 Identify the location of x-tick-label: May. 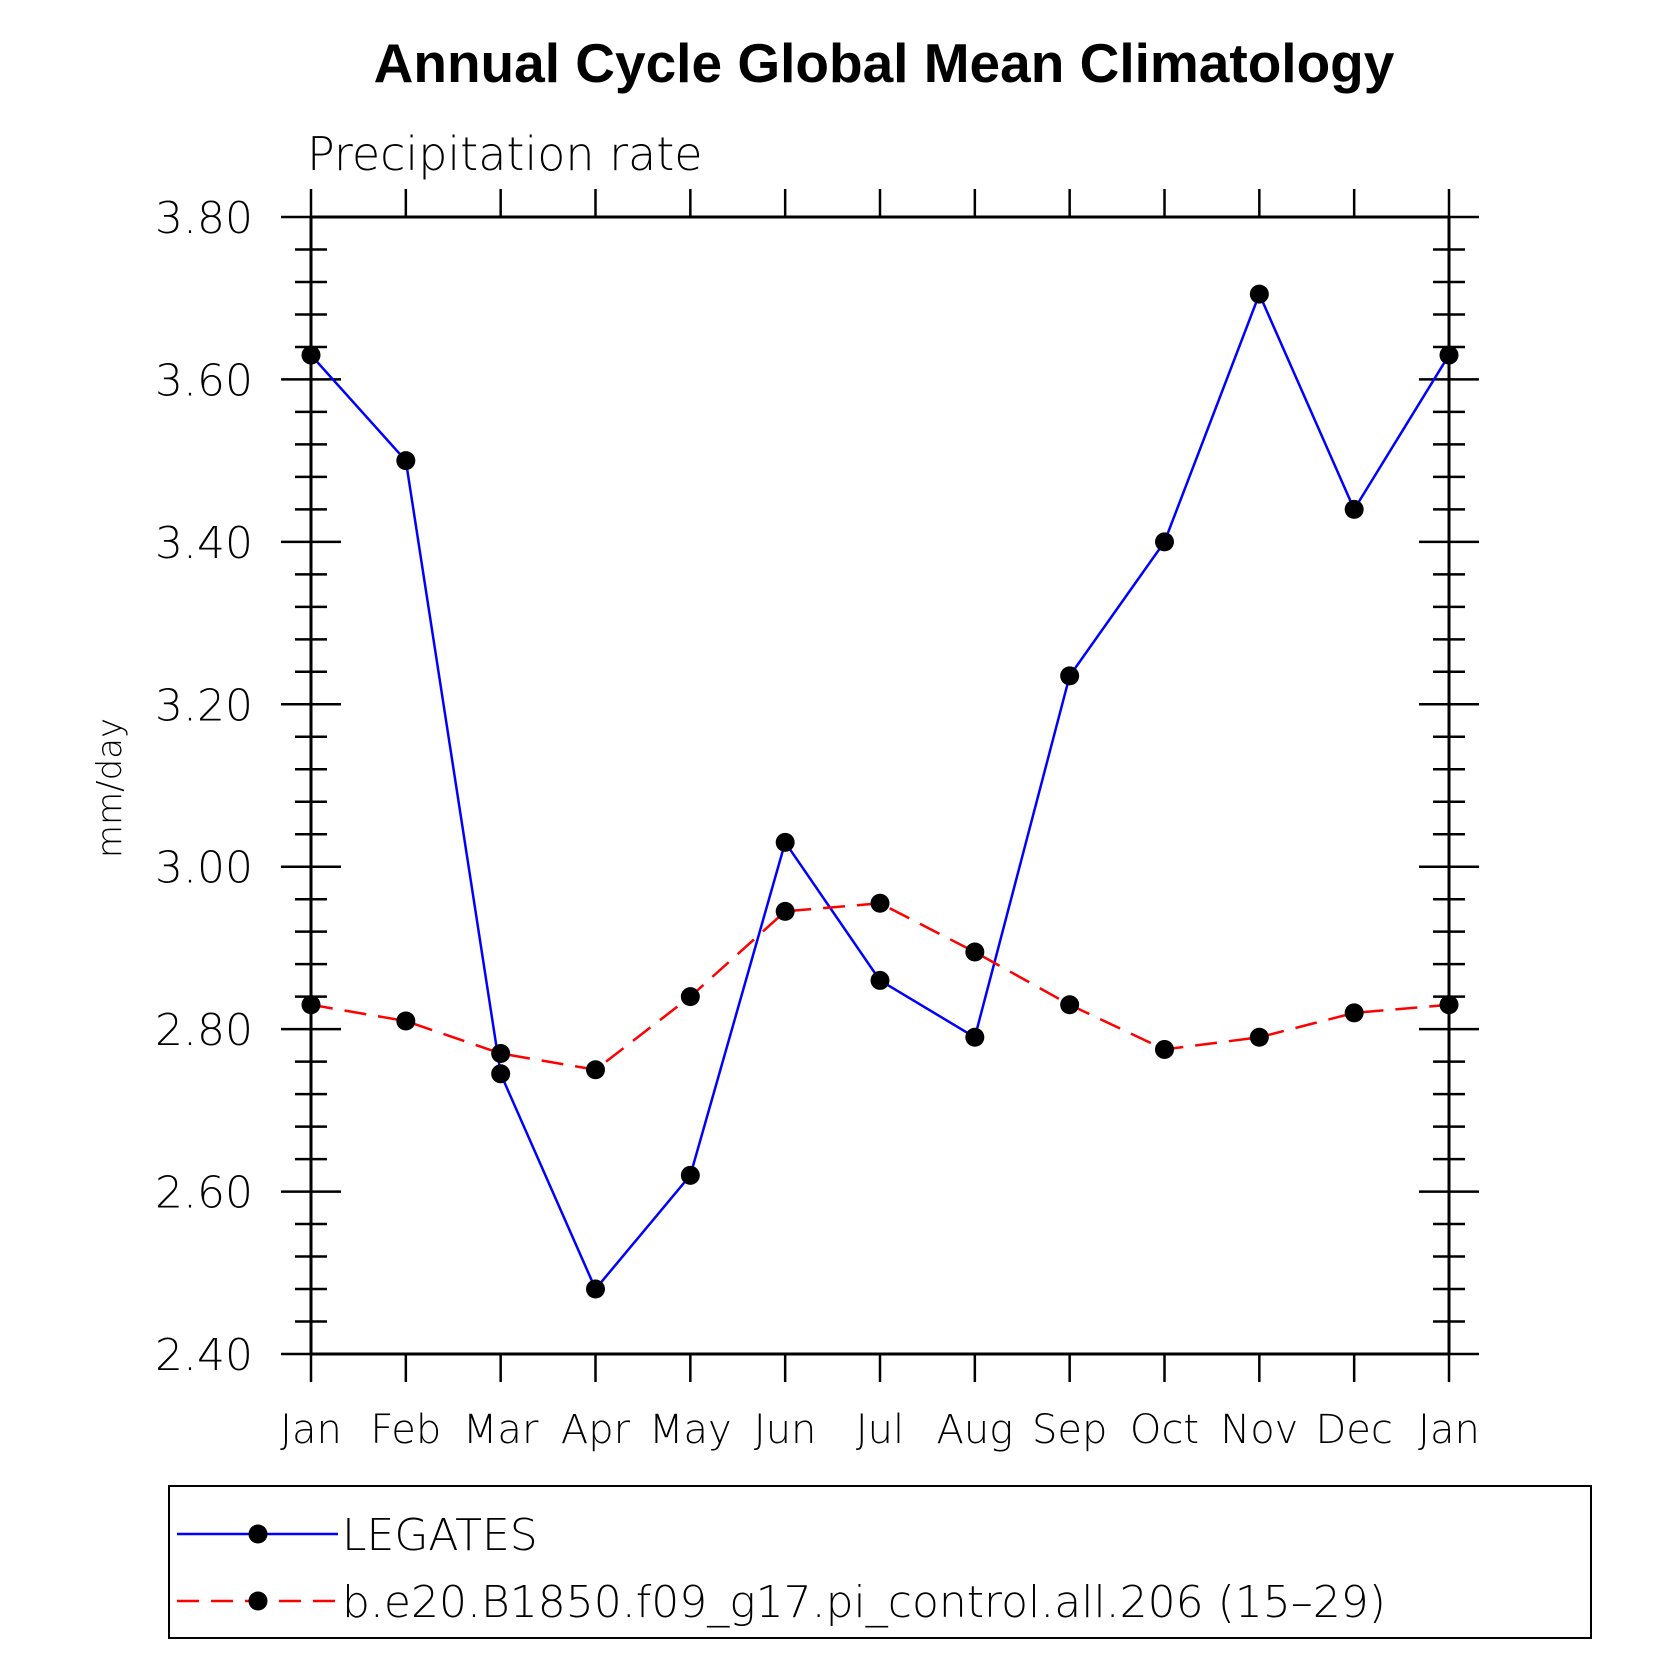
(690, 1430).